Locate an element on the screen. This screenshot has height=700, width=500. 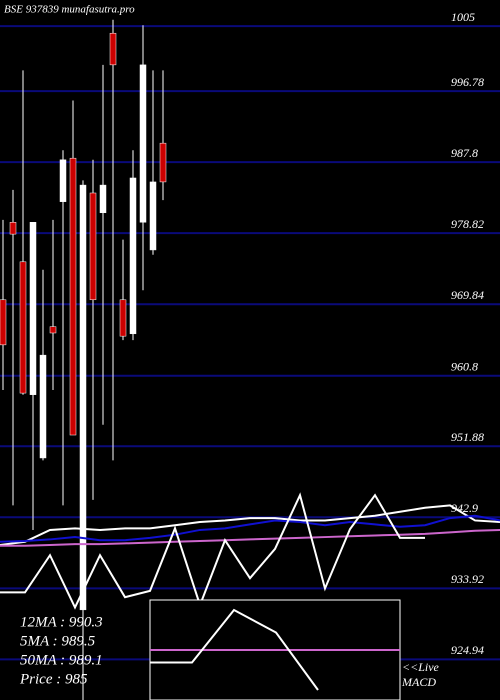
macd-line is located at coordinates (234, 649).